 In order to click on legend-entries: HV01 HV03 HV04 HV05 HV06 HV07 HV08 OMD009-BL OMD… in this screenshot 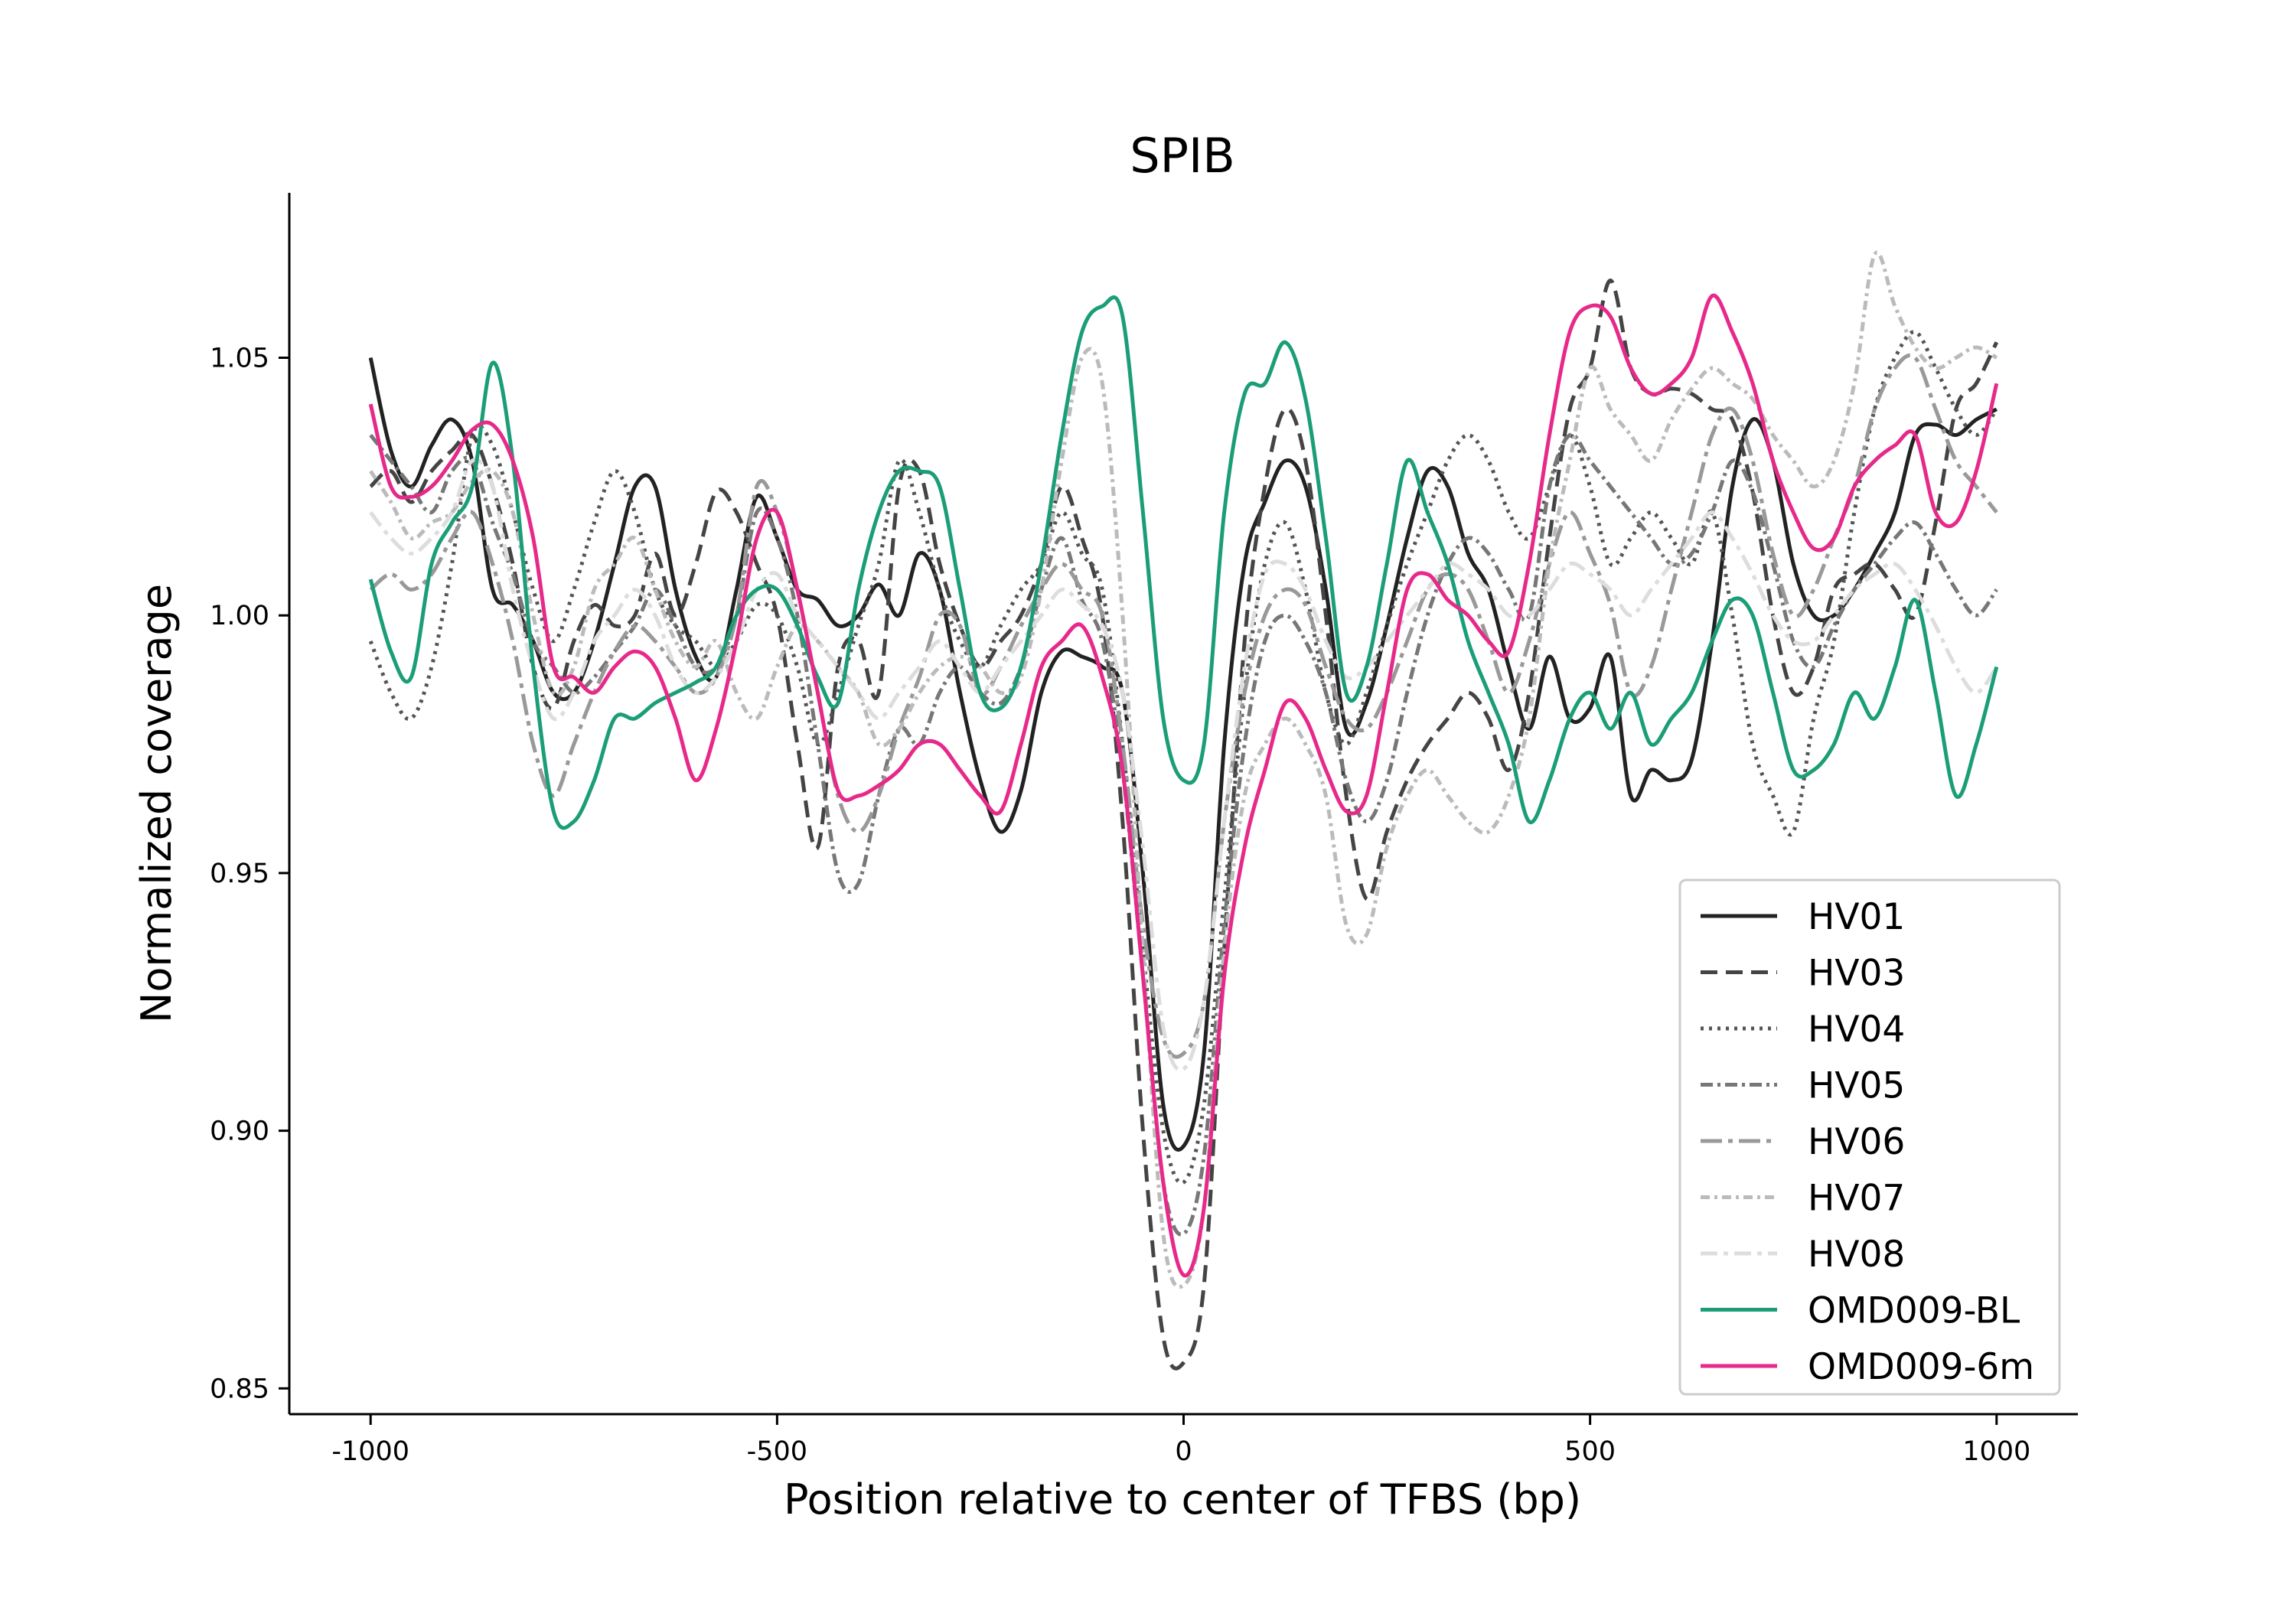, I will do `click(1867, 1142)`.